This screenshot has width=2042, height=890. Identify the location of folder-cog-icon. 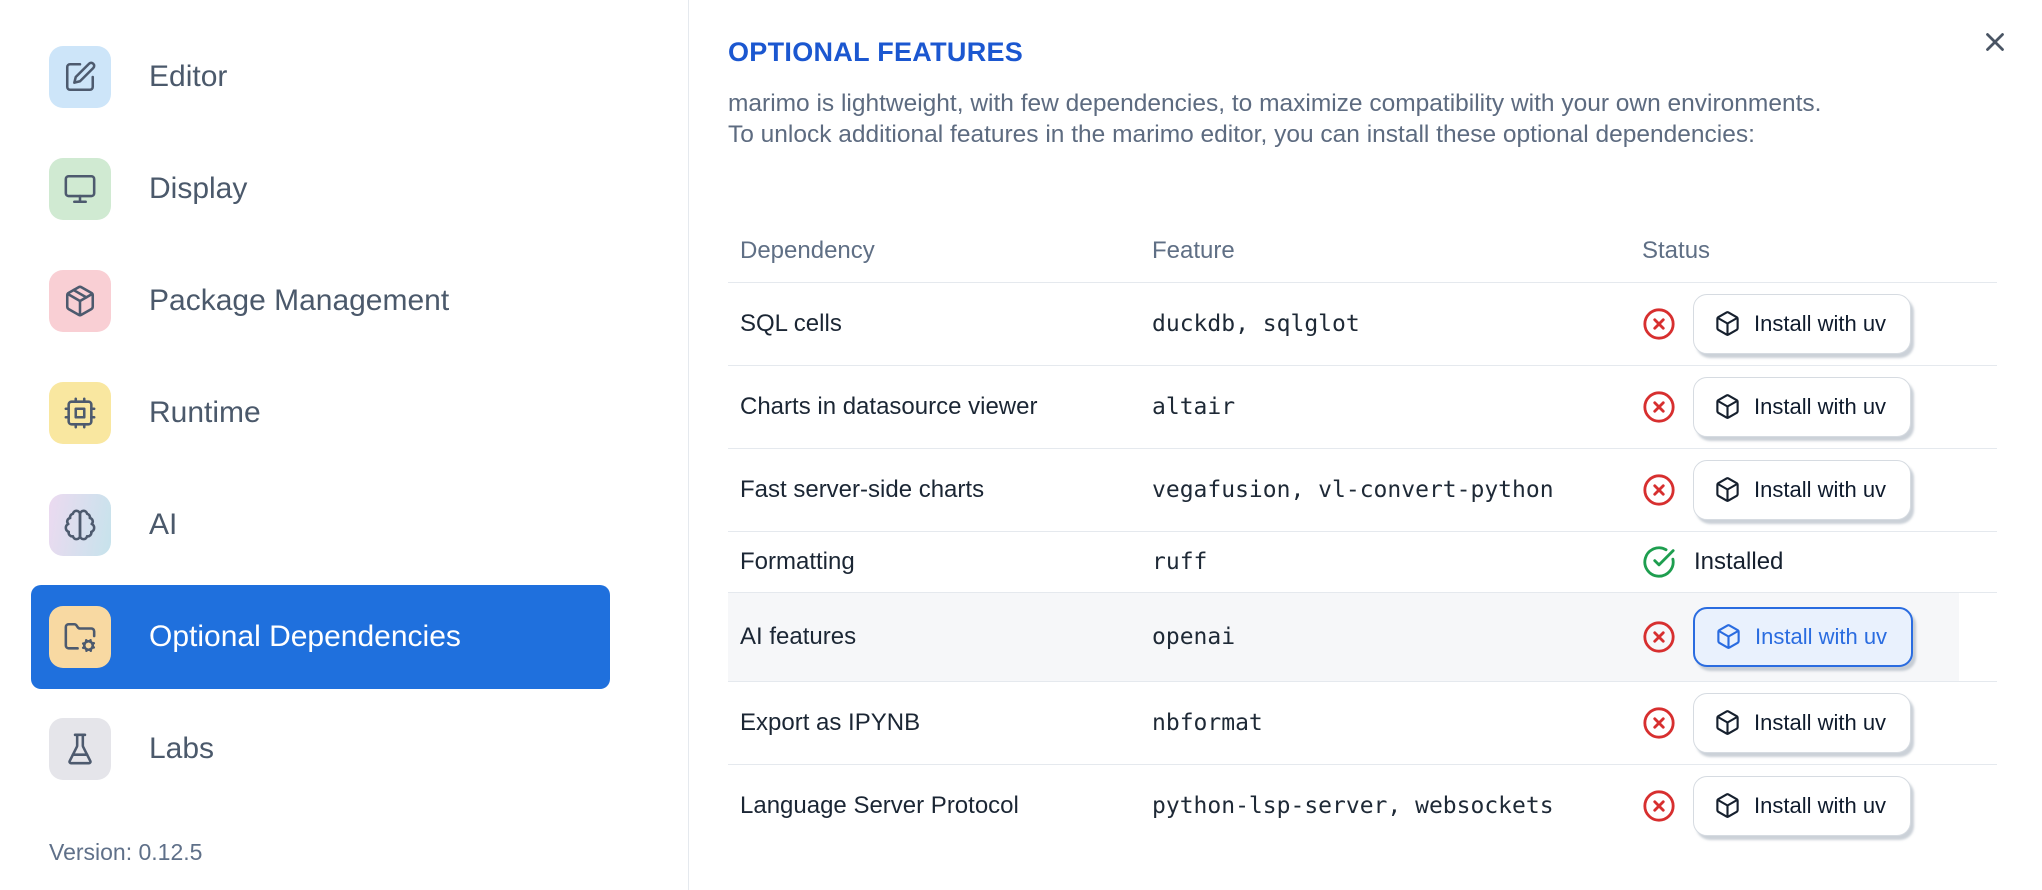
(80, 637).